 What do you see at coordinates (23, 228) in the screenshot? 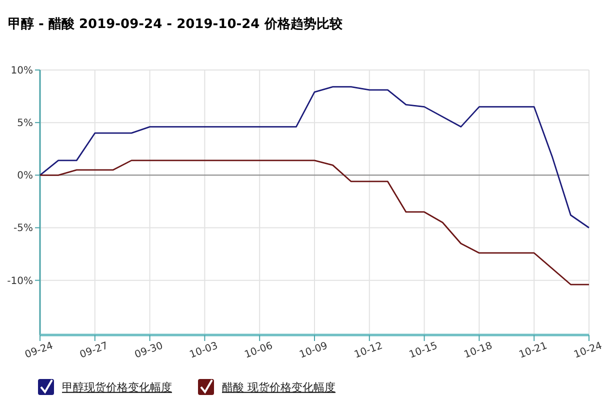
I see `y-tick-label: -5%` at bounding box center [23, 228].